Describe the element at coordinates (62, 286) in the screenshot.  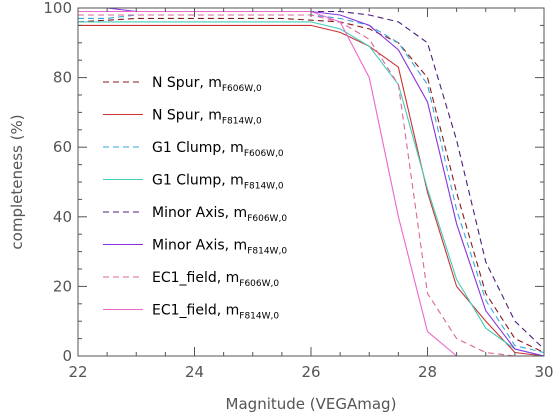
I see `y-tick-label: 20` at that location.